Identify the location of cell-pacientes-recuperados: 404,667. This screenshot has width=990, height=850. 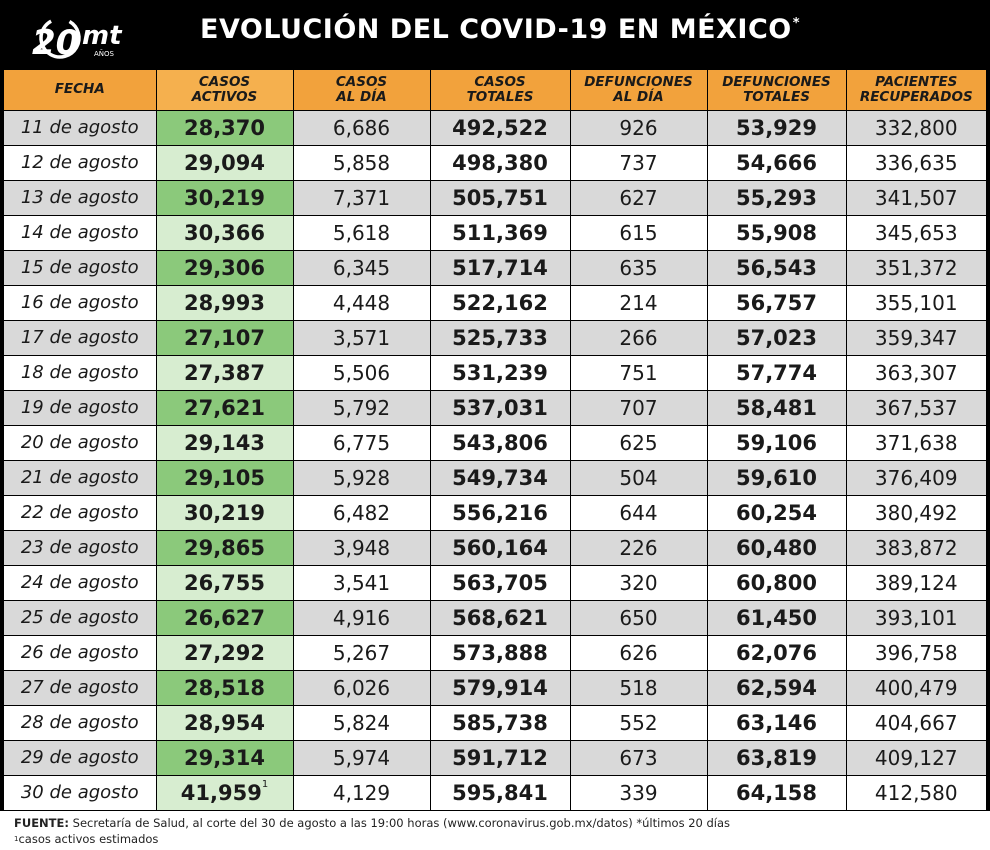
(916, 723).